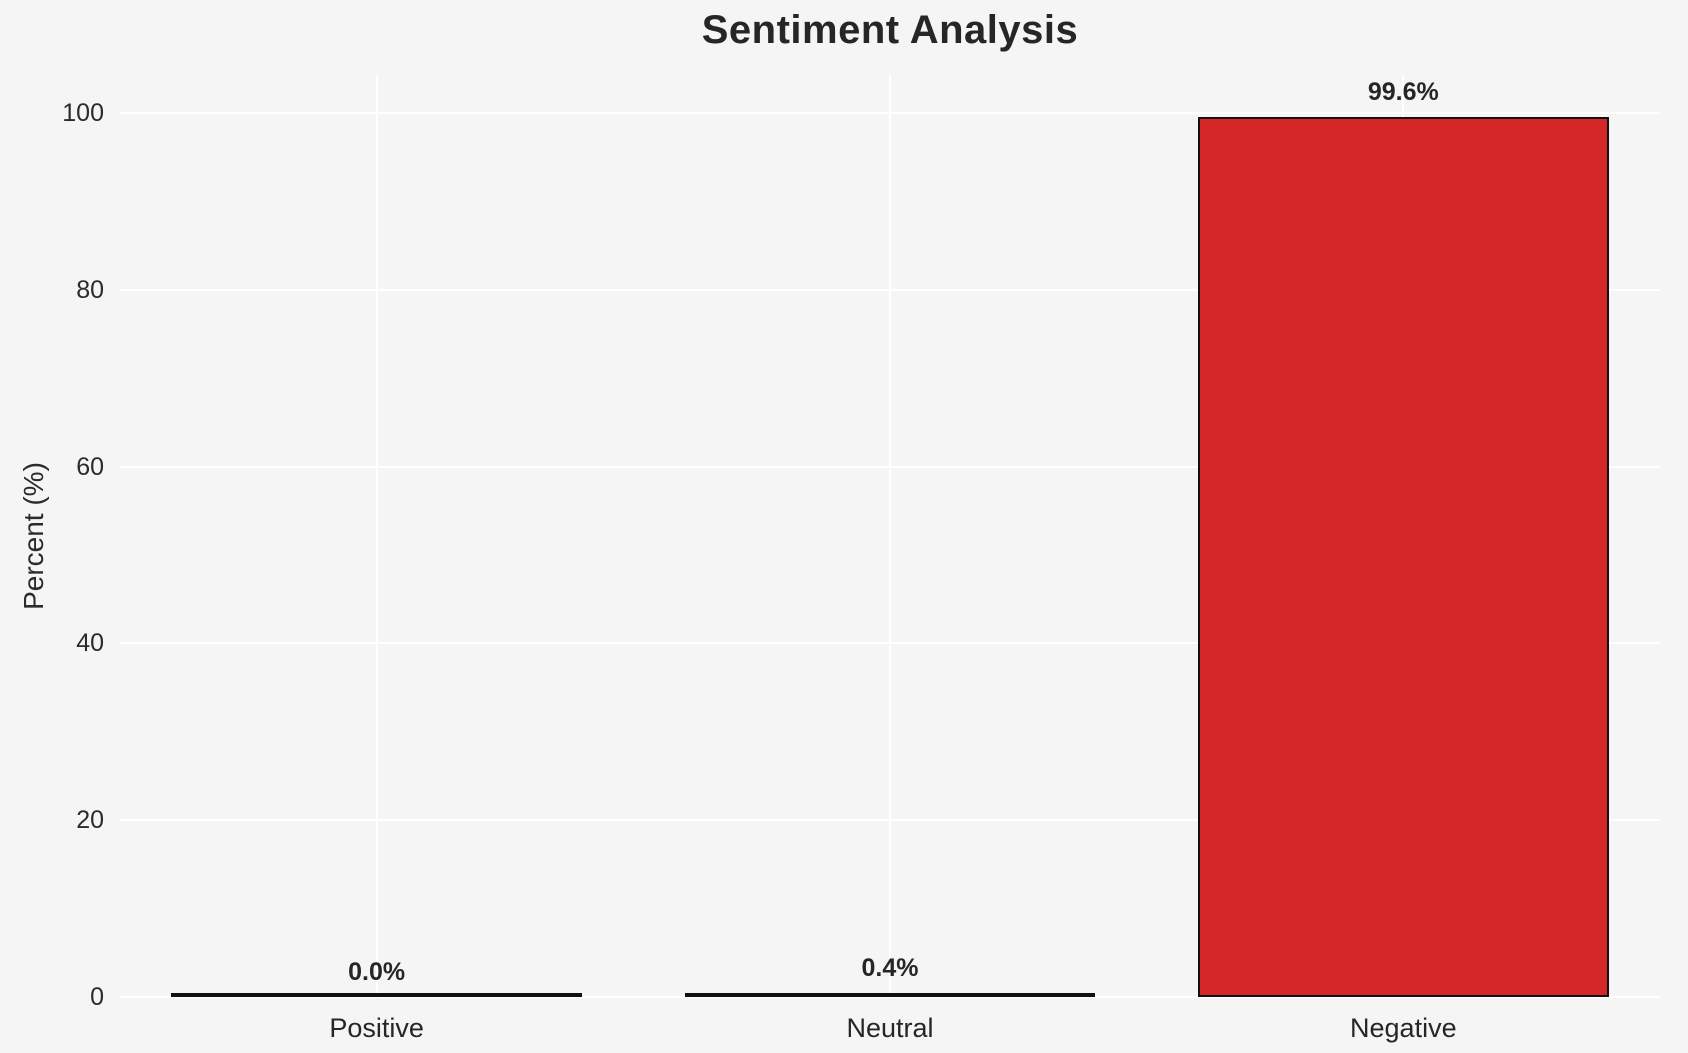  Describe the element at coordinates (83, 113) in the screenshot. I see `ytick-label-100: 100` at that location.